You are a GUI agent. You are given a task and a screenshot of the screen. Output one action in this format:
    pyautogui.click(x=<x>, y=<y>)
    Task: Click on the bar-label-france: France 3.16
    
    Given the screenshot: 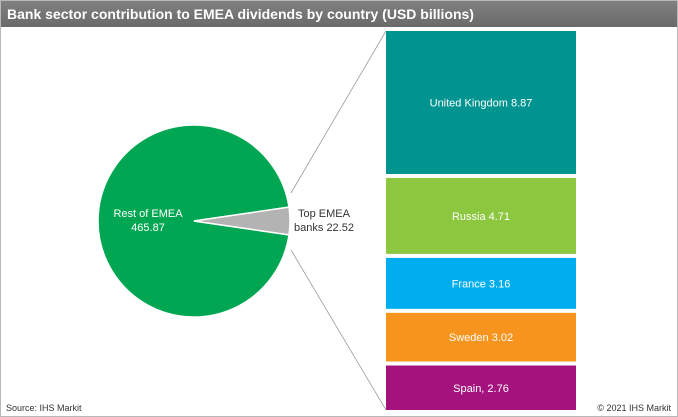 What is the action you would take?
    pyautogui.click(x=481, y=284)
    